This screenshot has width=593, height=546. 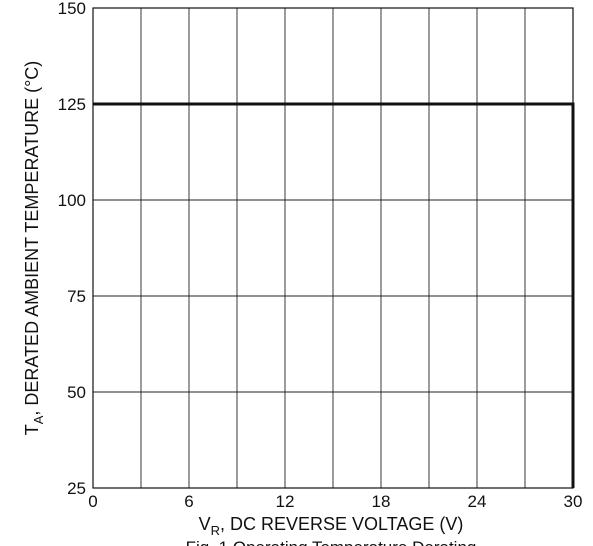 I want to click on y-tick-label: 125, so click(x=72, y=104).